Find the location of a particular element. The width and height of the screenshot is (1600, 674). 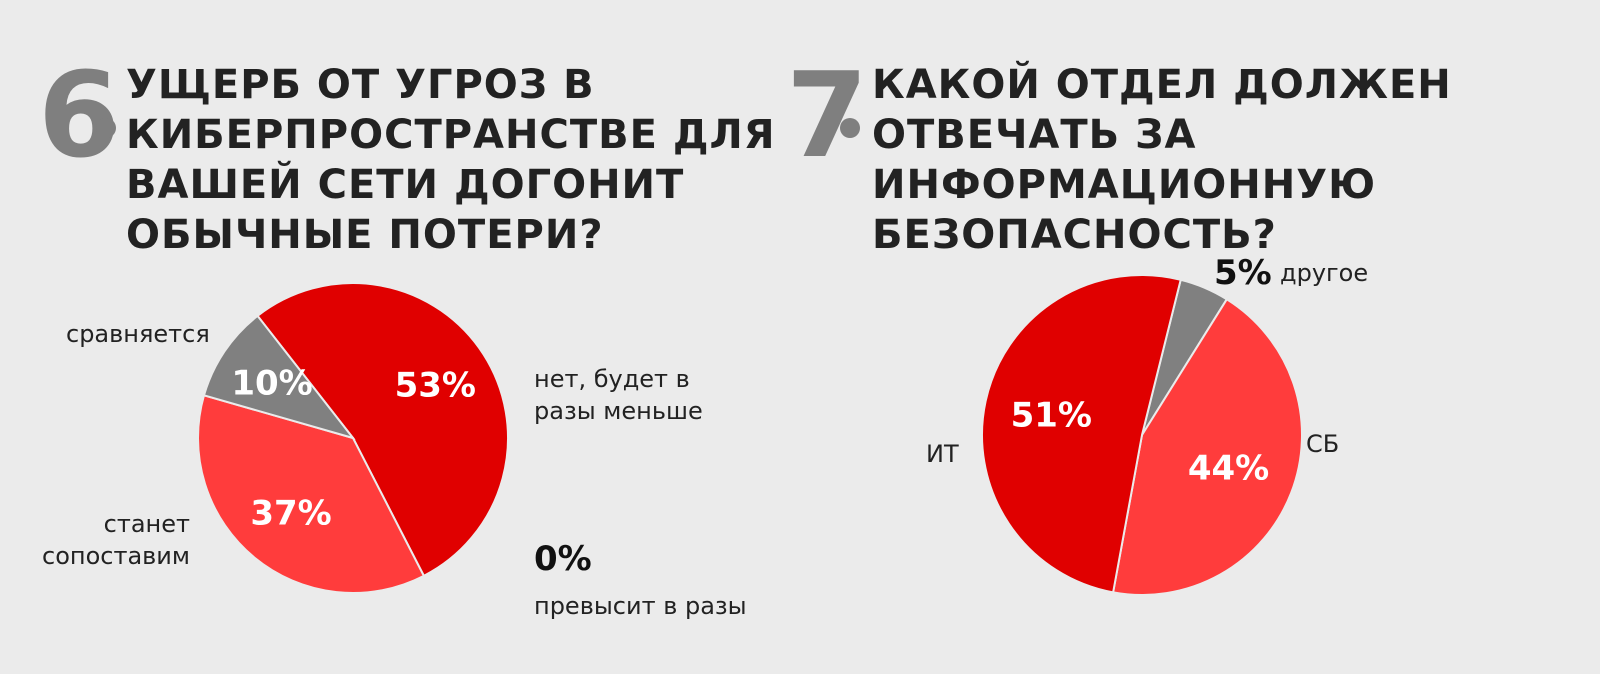

slice-percent-label: 10% is located at coordinates (271, 383).